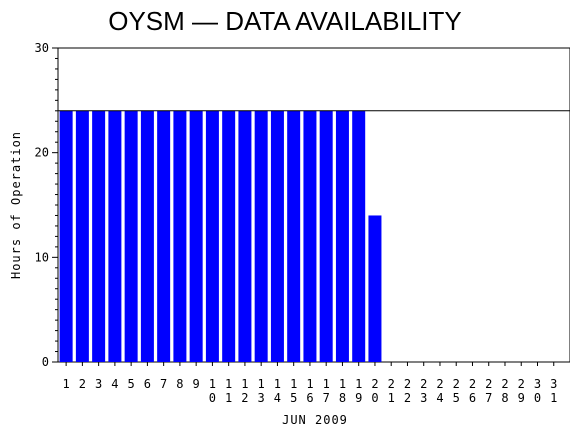 The image size is (570, 430). Describe the element at coordinates (196, 384) in the screenshot. I see `x-tick-label: 9` at that location.